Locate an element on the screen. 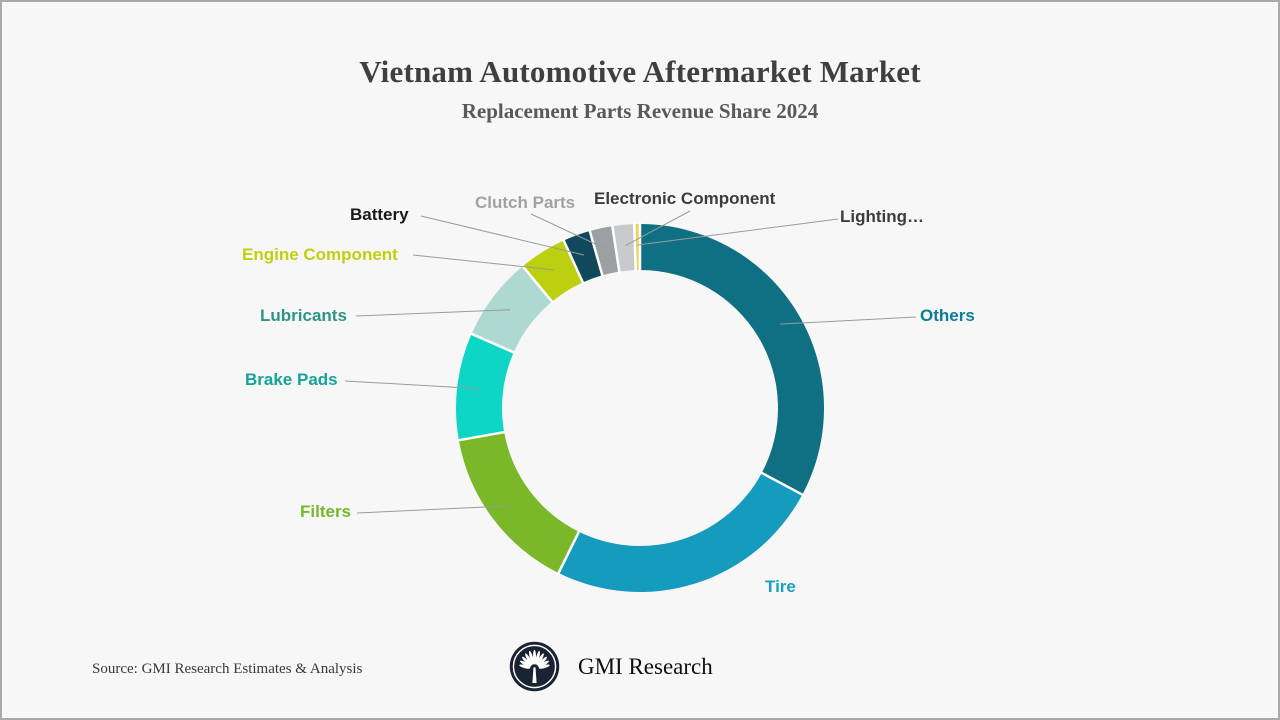 The image size is (1280, 720). slice-label-brake-pads: Brake Pads is located at coordinates (291, 379).